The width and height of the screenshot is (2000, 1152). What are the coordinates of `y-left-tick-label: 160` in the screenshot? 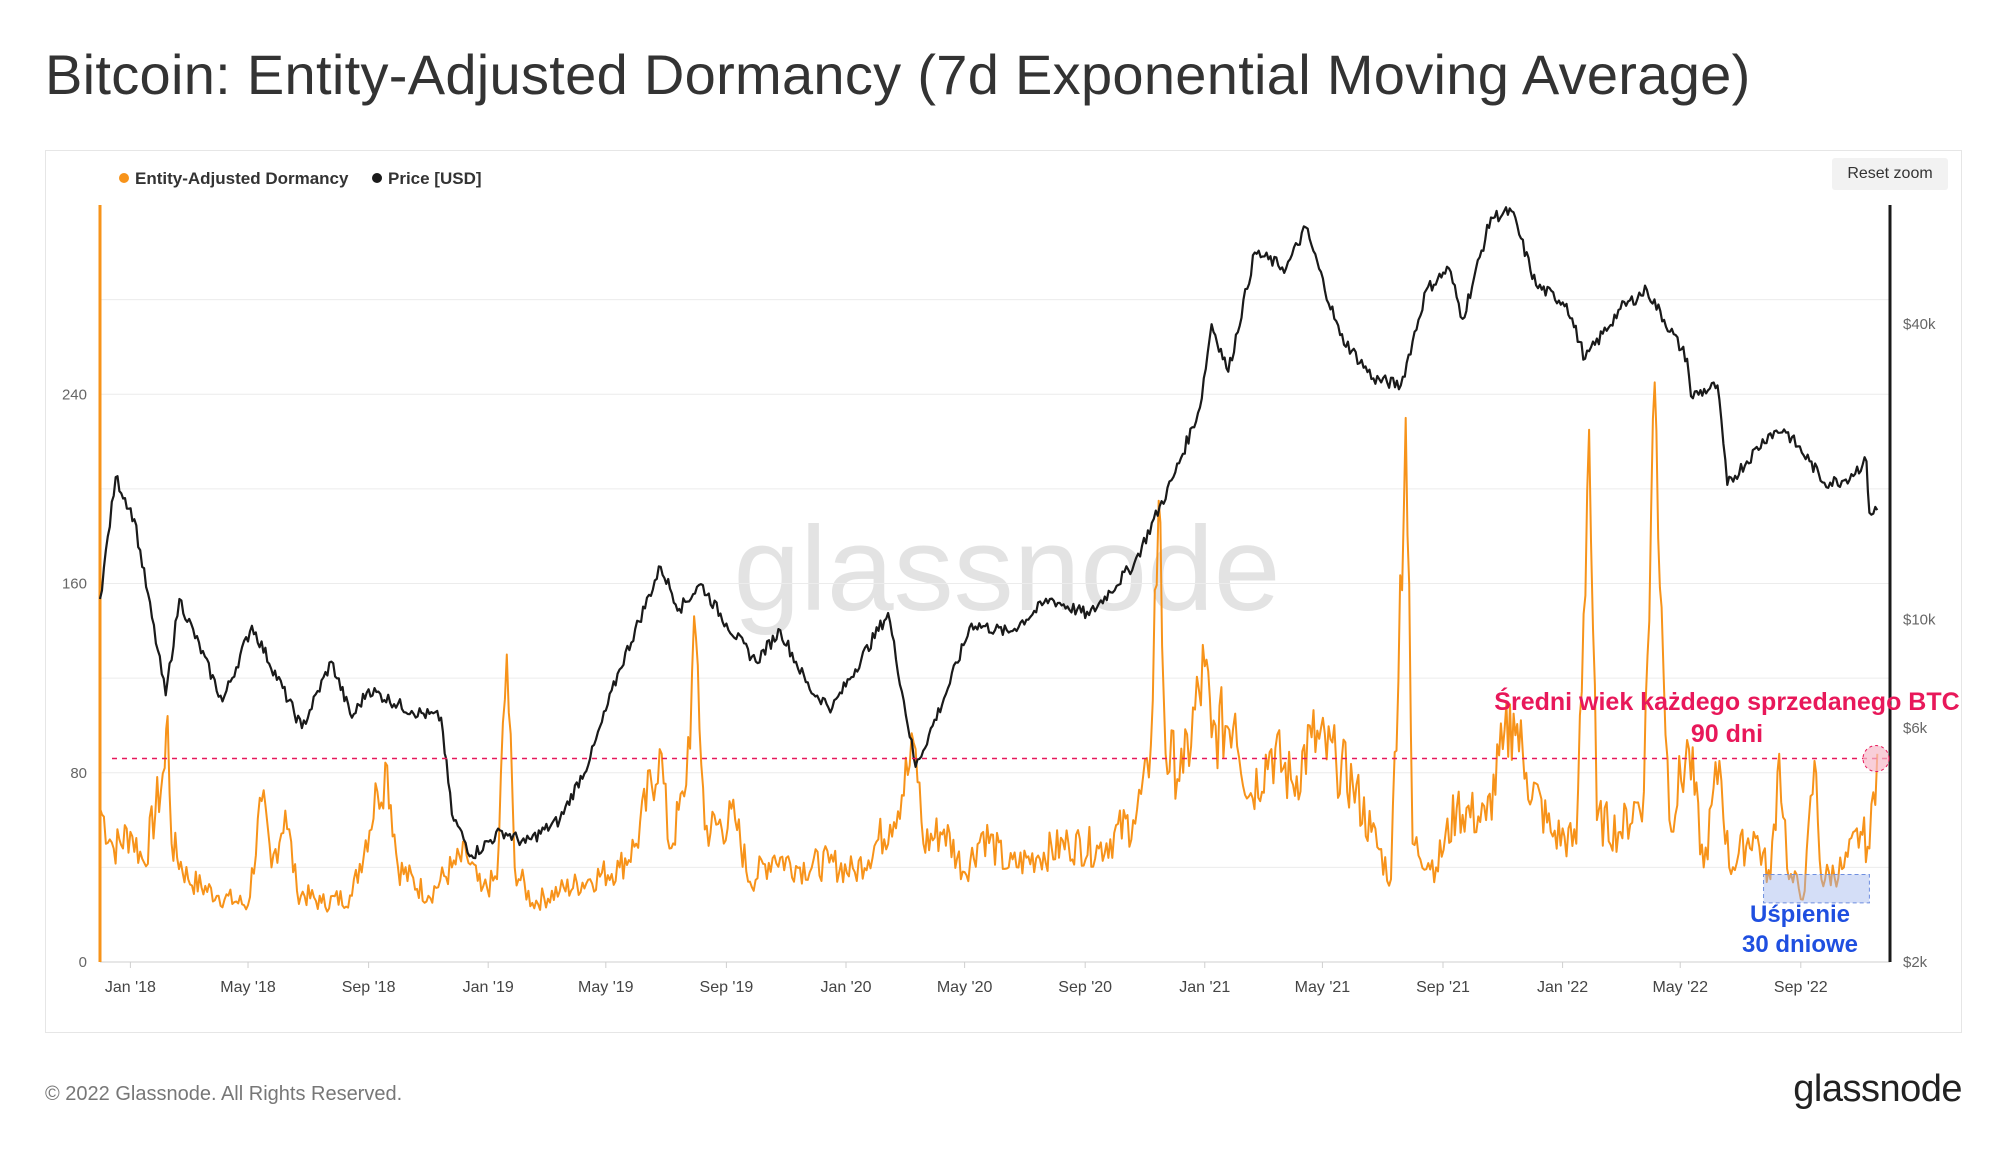 It's located at (74, 584).